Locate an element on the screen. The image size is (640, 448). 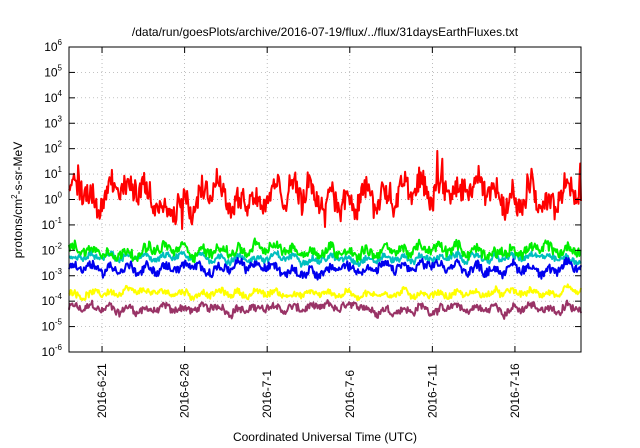
x-tick-label: 2016-6-26 is located at coordinates (185, 390).